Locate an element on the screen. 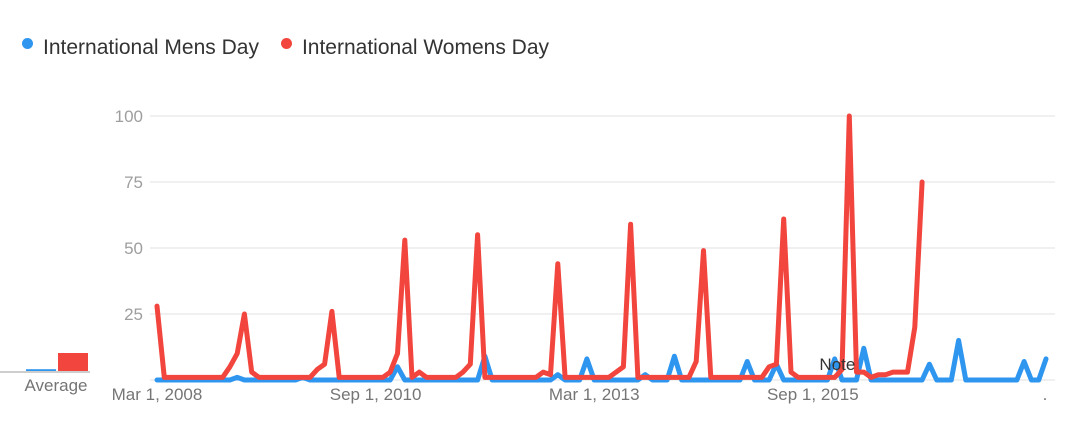 This screenshot has width=1082, height=428. average-bars: Average is located at coordinates (45, 374).